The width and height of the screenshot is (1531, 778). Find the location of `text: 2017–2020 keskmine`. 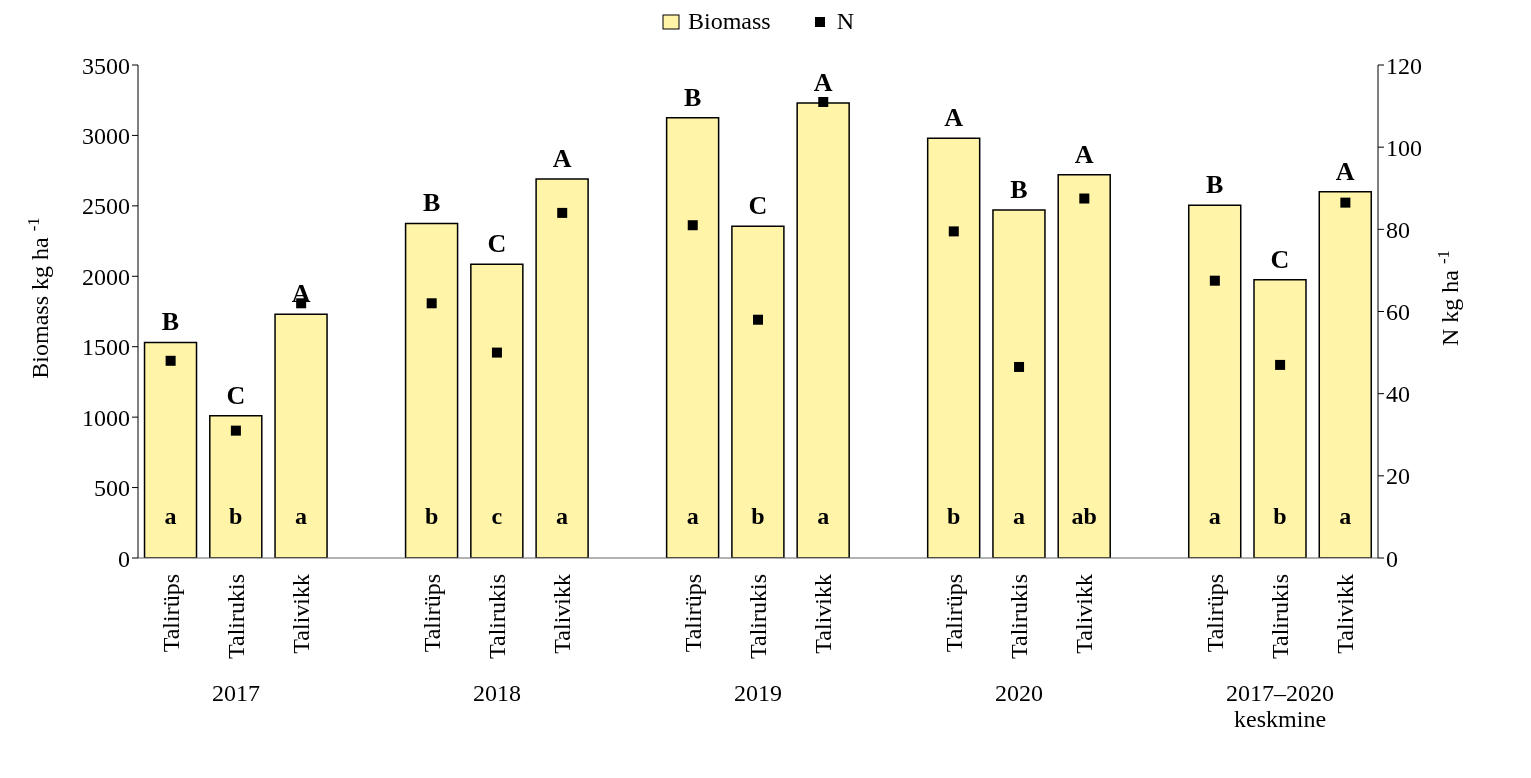

text: 2017–2020 keskmine is located at coordinates (1280, 706).